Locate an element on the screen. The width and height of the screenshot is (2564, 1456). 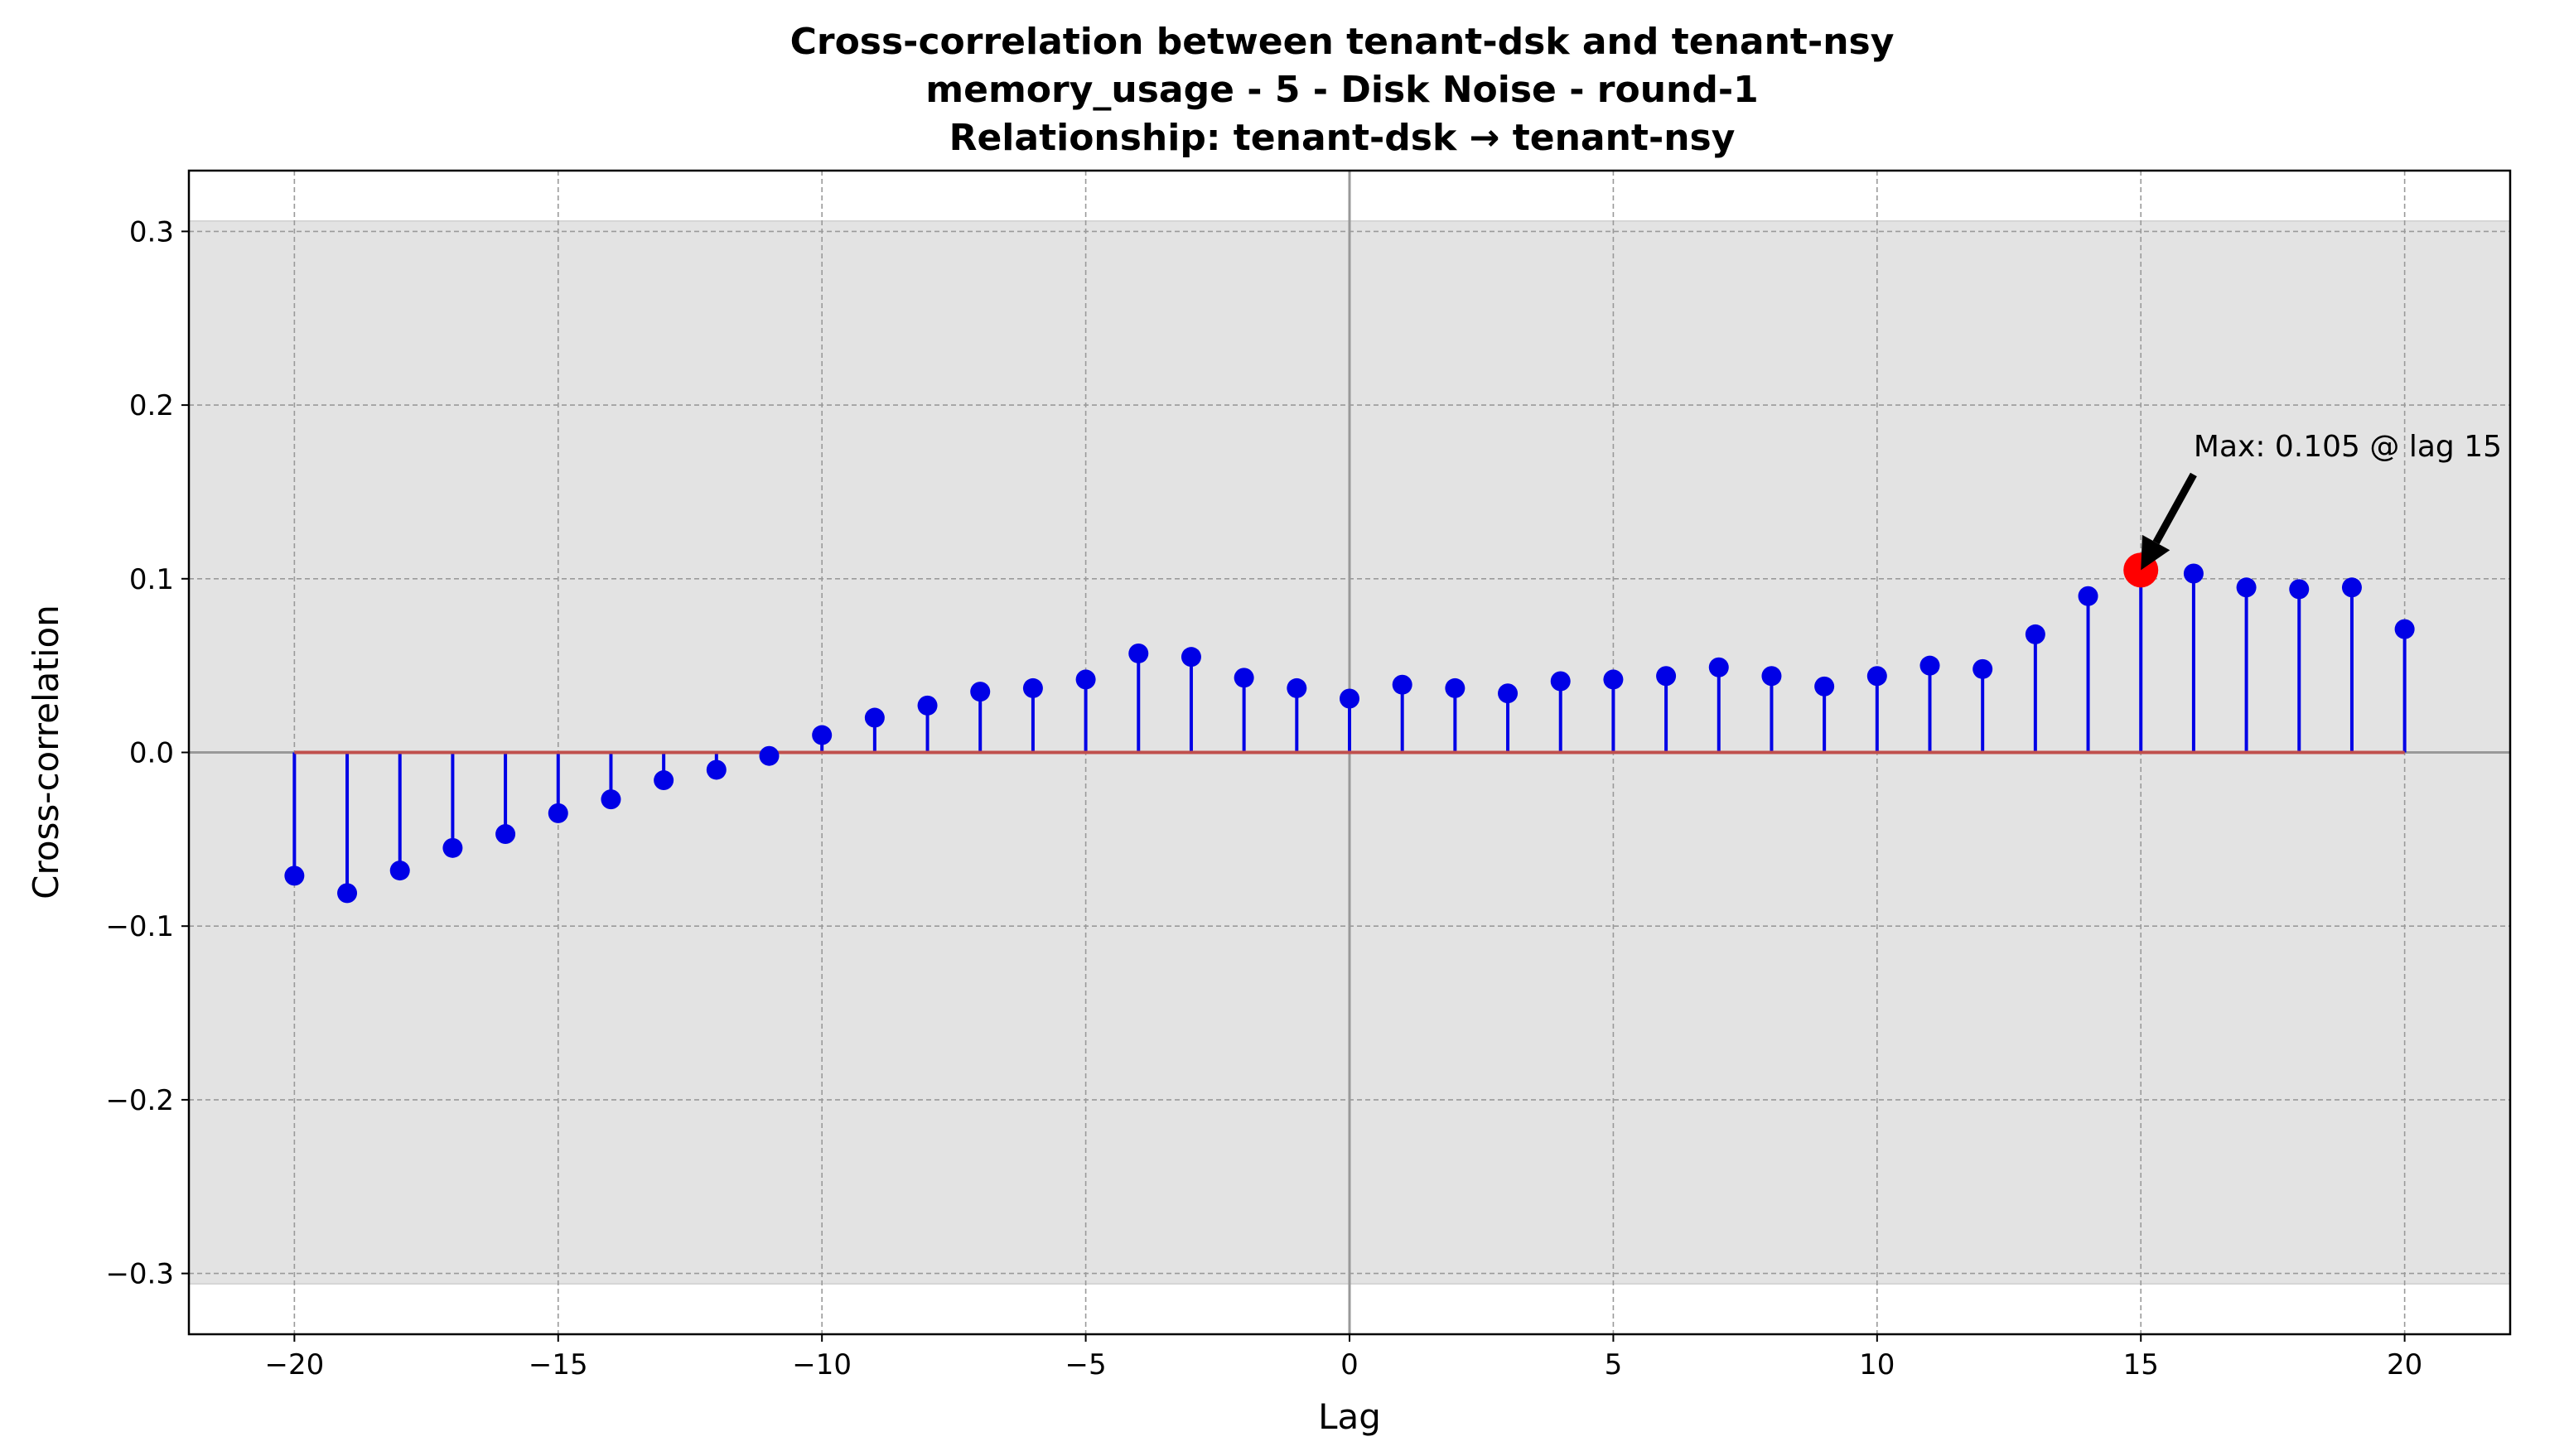
y-tick-label: 0.2 is located at coordinates (151, 405).